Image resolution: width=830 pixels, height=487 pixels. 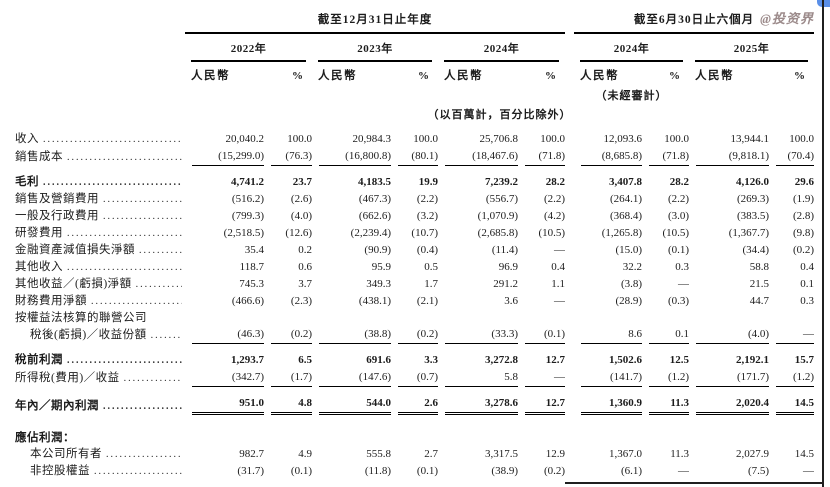 I want to click on cell-value-percent: 12.9, so click(x=541, y=454).